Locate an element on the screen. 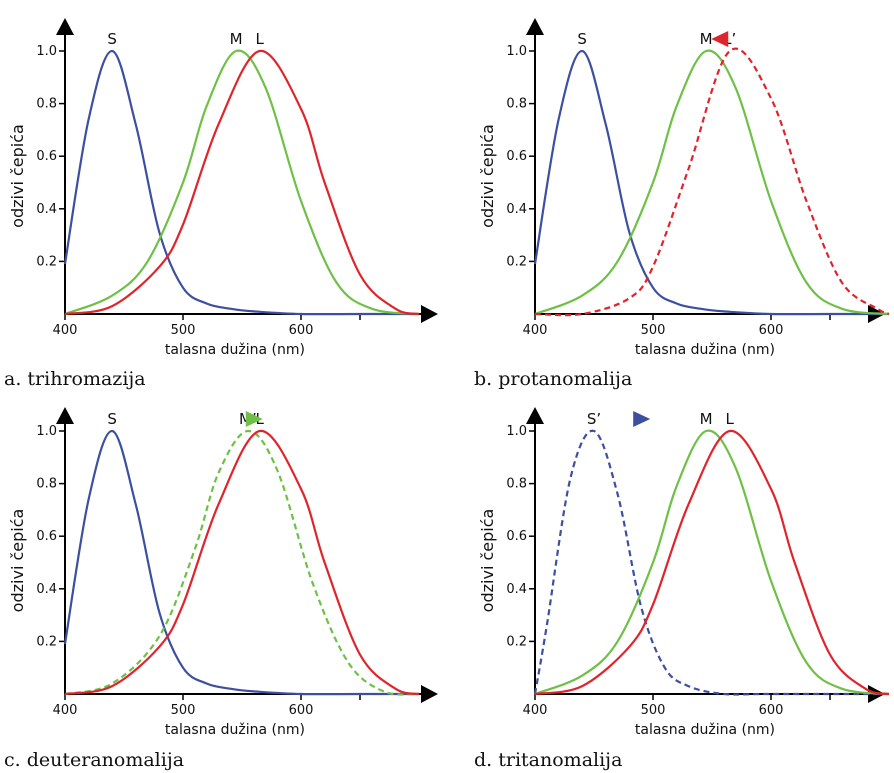 This screenshot has height=773, width=894. panel-title-d: d. tritanomalija is located at coordinates (548, 760).